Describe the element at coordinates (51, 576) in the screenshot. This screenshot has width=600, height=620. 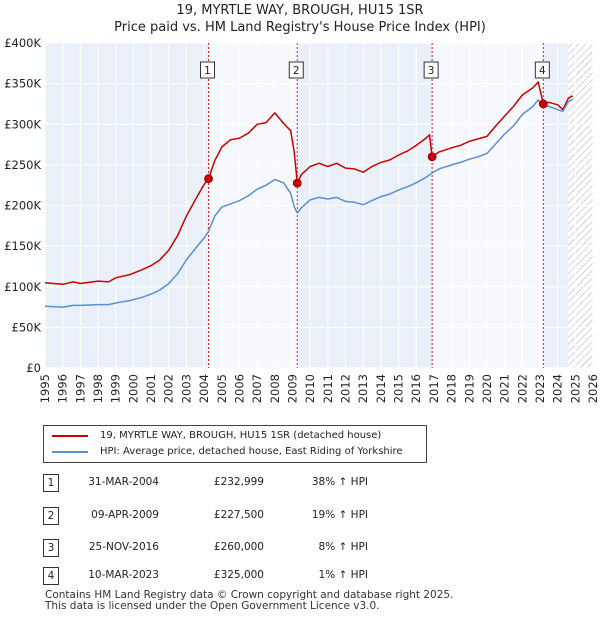
I see `sale-number-badge: 4` at that location.